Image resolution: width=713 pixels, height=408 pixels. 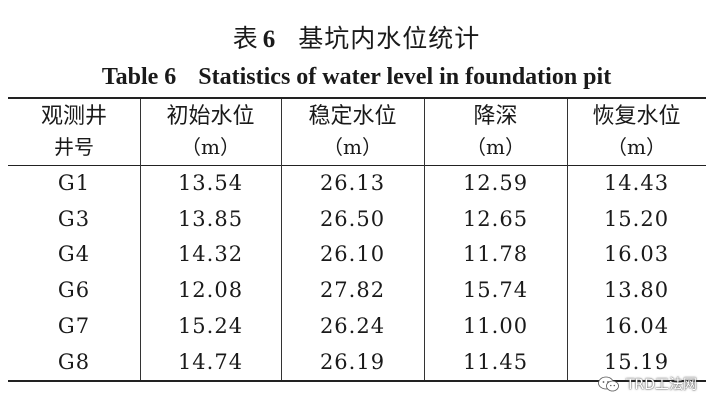 What do you see at coordinates (389, 38) in the screenshot?
I see `title-cn-text: 基坑内水位统计` at bounding box center [389, 38].